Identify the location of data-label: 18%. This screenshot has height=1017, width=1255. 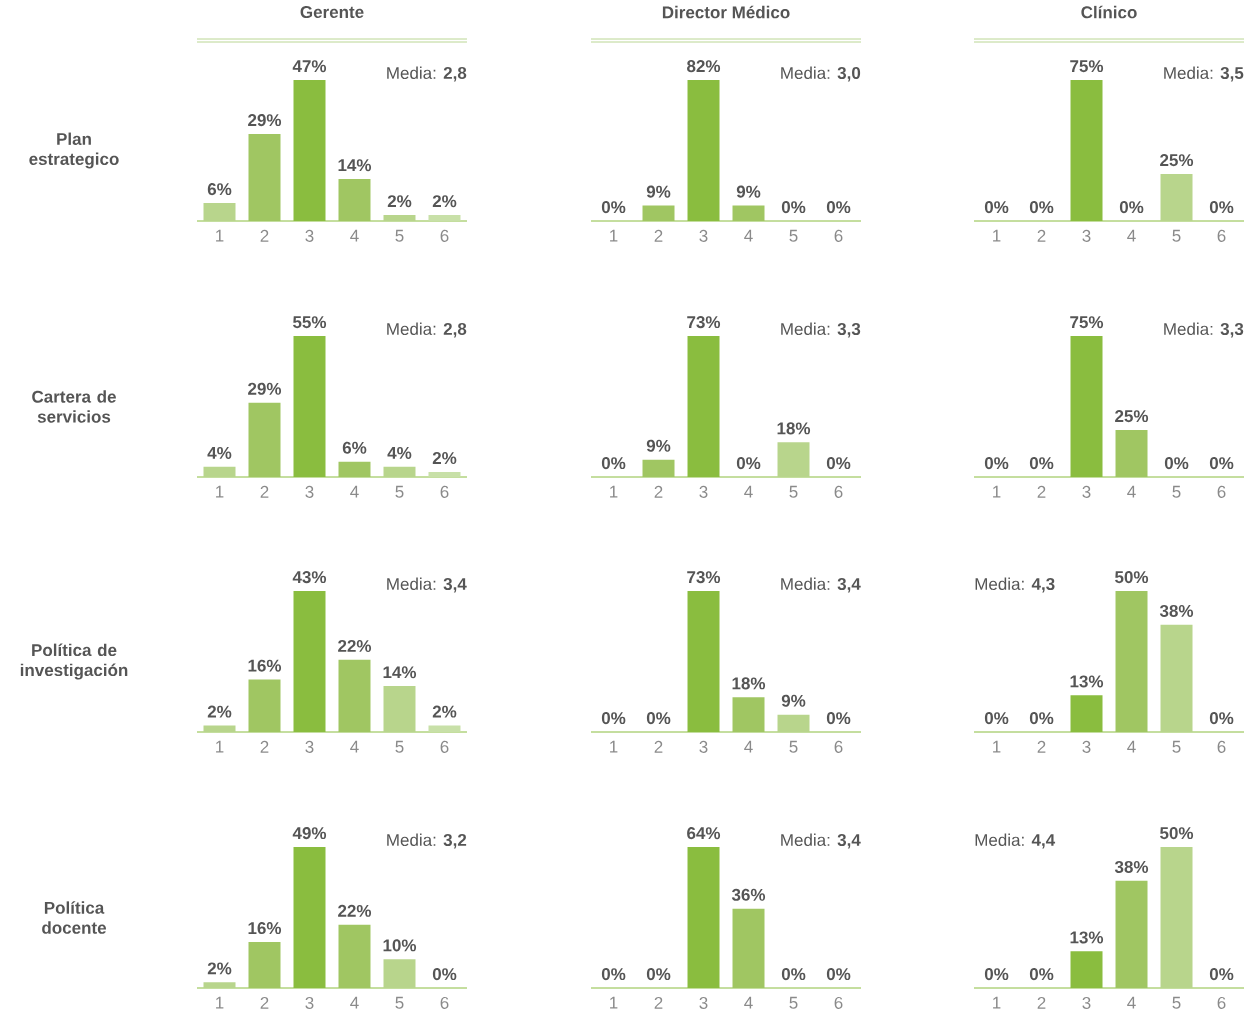
(794, 428).